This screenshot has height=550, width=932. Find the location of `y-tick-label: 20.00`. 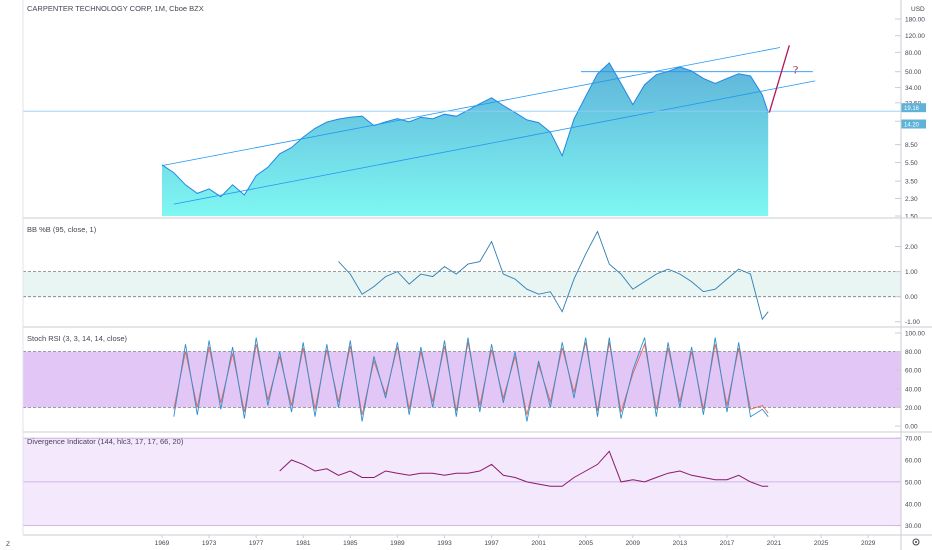

y-tick-label: 20.00 is located at coordinates (913, 408).